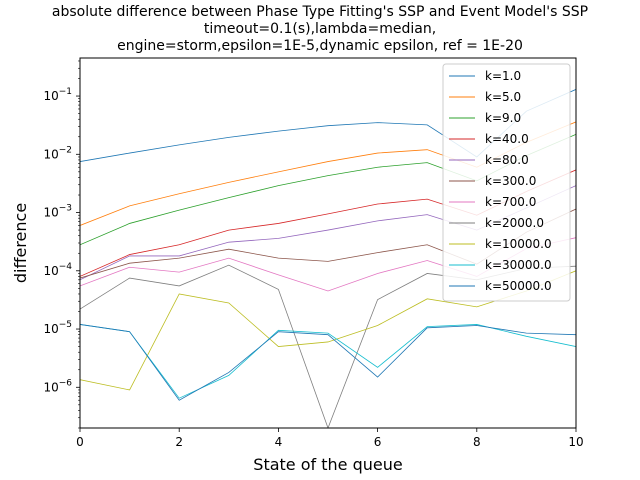 The image size is (640, 480). I want to click on x-tick-label: 8, so click(477, 442).